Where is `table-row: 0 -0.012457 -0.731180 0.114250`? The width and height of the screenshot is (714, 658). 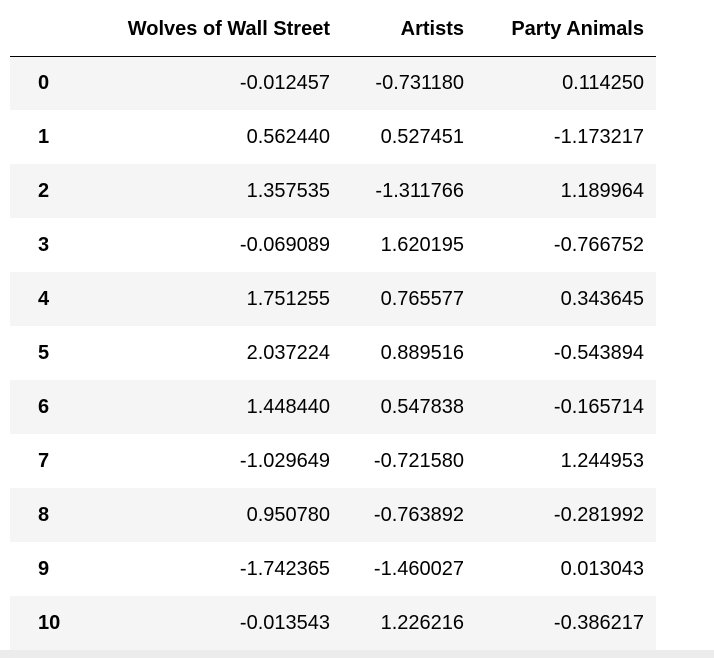
table-row: 0 -0.012457 -0.731180 0.114250 is located at coordinates (333, 83).